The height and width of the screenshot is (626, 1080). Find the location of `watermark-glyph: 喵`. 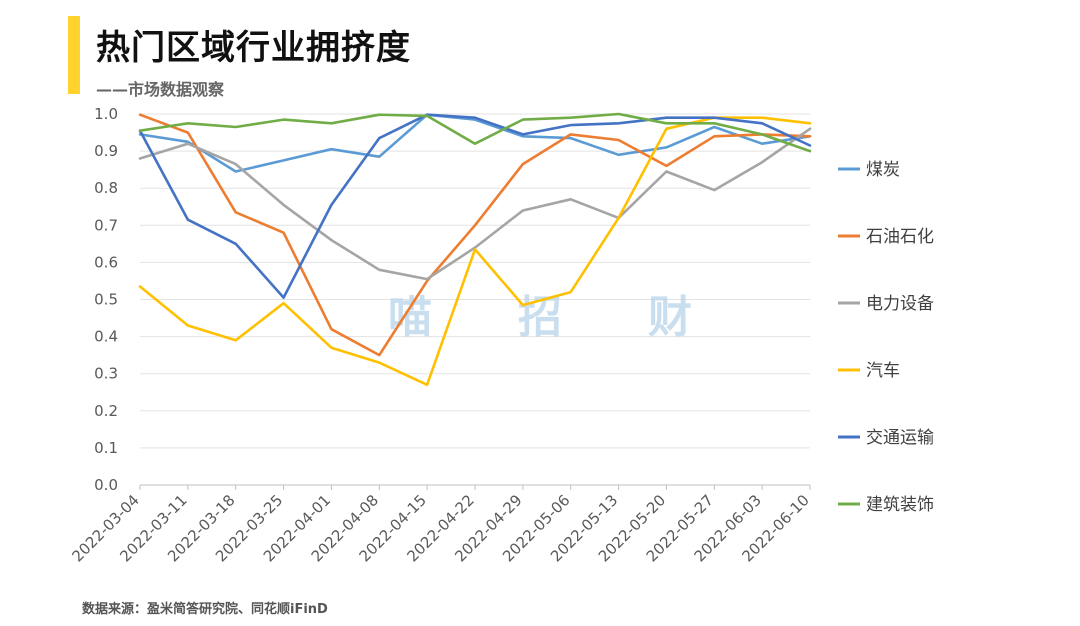

watermark-glyph: 喵 is located at coordinates (410, 317).